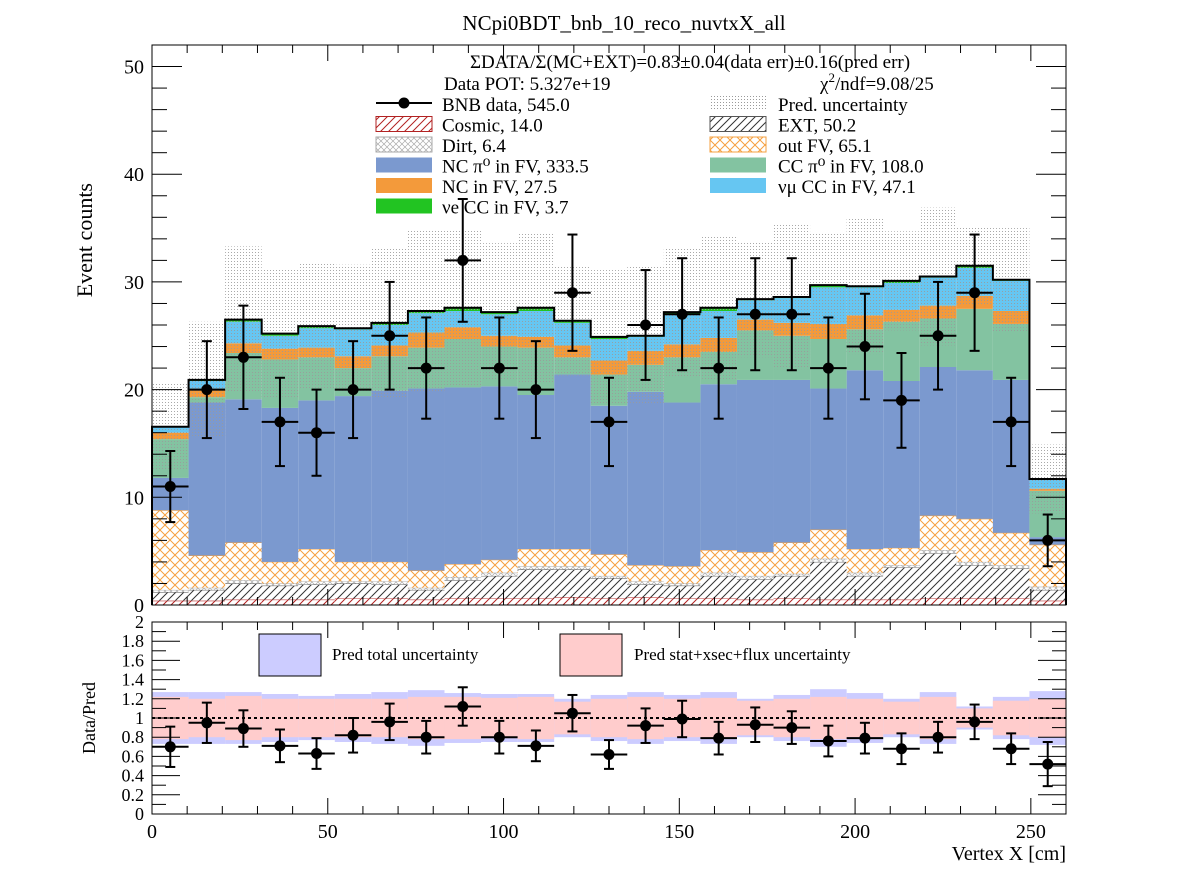 The image size is (1198, 875). What do you see at coordinates (440, 146) in the screenshot?
I see `legend-entry: Dirt, 6.4` at bounding box center [440, 146].